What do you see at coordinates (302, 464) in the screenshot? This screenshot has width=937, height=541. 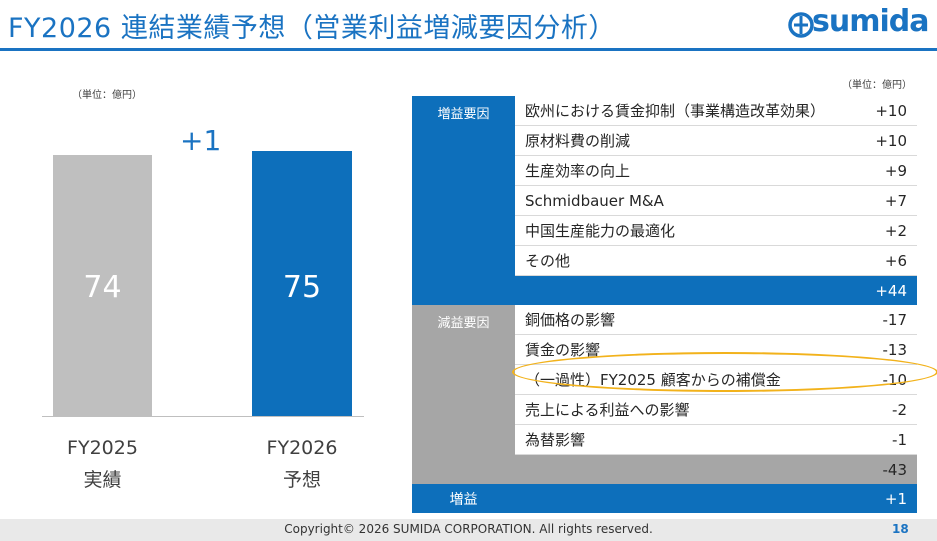 I see `x-label-fy2026: FY2026 予想` at bounding box center [302, 464].